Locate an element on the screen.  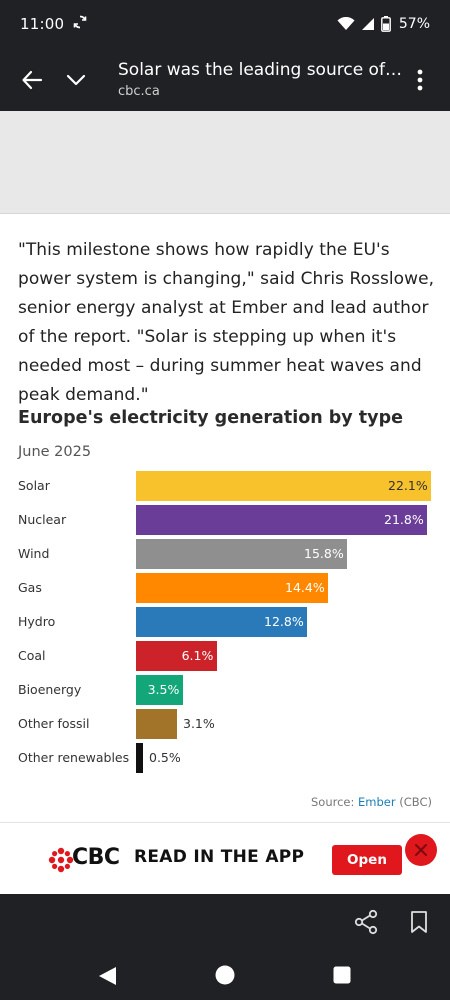
bar-row: Nuclear 21.8% is located at coordinates (225, 522).